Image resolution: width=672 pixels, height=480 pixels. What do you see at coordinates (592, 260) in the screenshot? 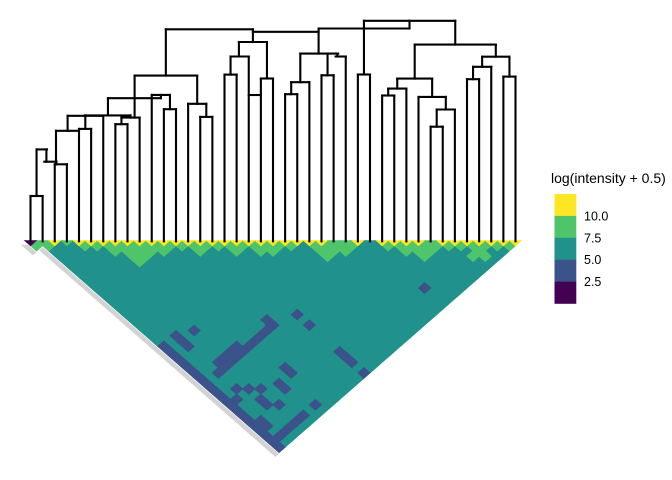
I see `legend-tick-label-2: 5.0` at bounding box center [592, 260].